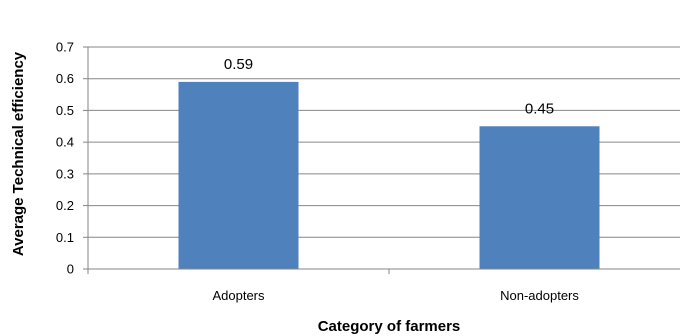  What do you see at coordinates (65, 47) in the screenshot?
I see `y-tick-label: 0.7` at bounding box center [65, 47].